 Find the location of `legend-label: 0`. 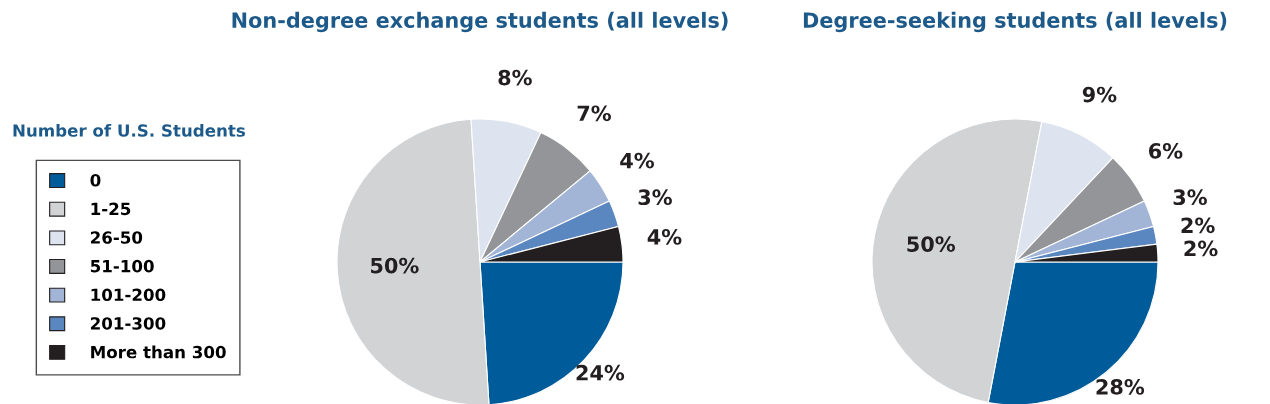

legend-label: 0 is located at coordinates (95, 180).